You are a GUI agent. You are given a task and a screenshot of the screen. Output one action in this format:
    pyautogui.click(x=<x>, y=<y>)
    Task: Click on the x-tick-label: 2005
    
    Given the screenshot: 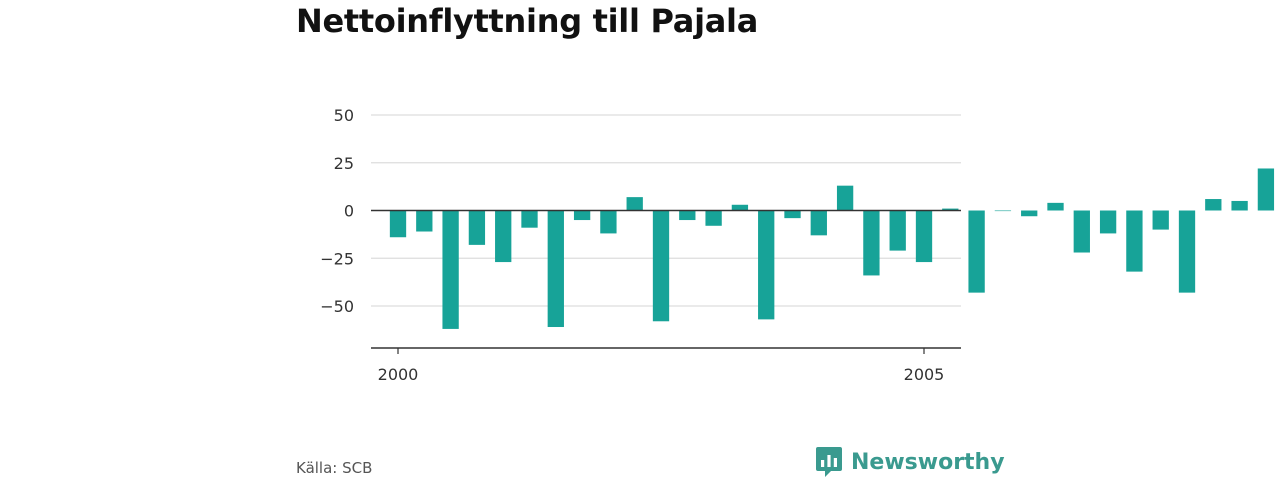 What is the action you would take?
    pyautogui.click(x=924, y=374)
    